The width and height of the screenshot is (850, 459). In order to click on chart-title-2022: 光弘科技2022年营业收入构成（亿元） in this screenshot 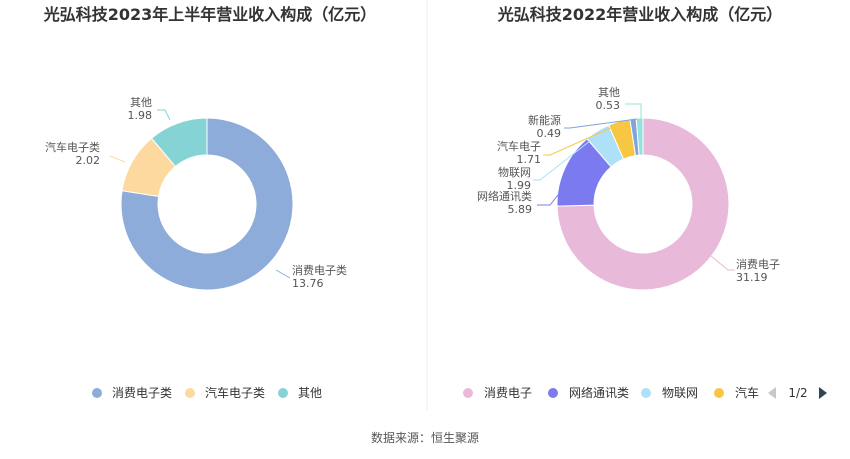, I will do `click(640, 14)`.